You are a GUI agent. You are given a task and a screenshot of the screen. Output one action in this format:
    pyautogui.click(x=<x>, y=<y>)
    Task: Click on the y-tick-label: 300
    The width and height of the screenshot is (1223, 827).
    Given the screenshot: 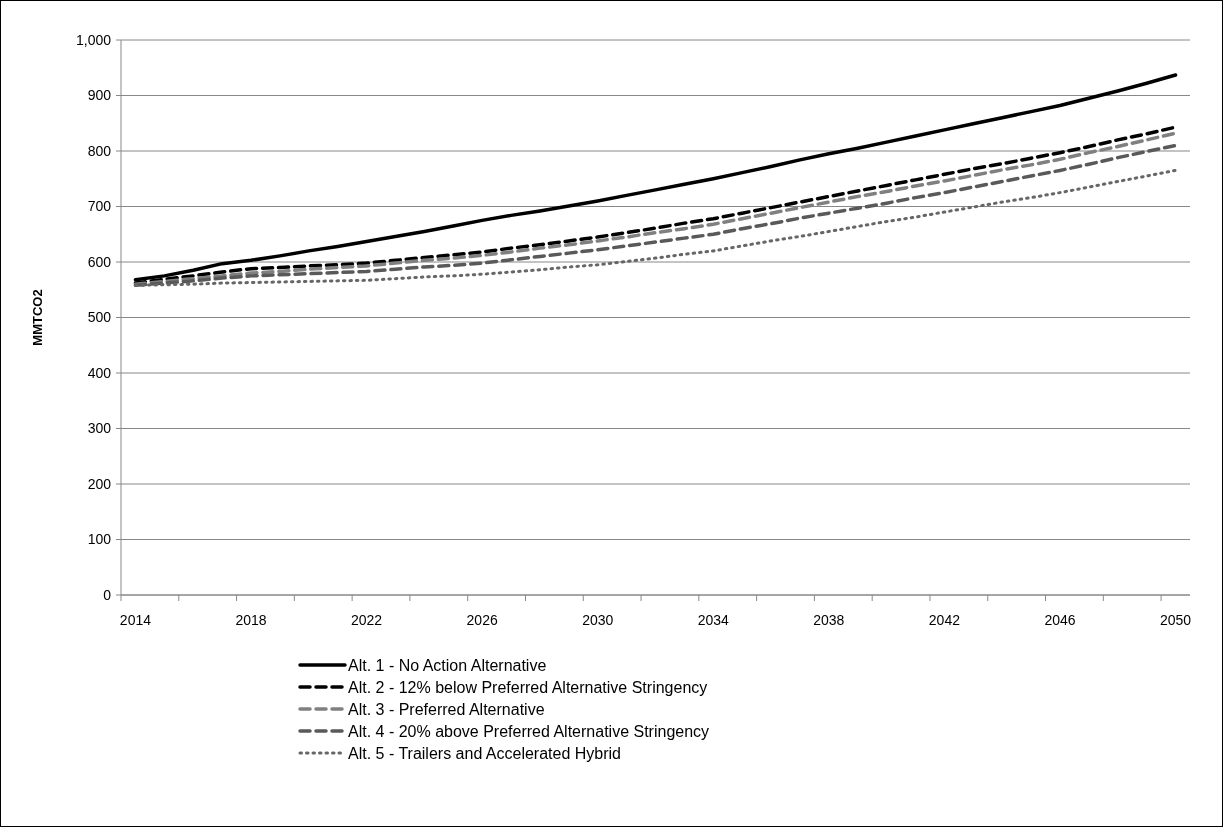 What is the action you would take?
    pyautogui.click(x=99, y=428)
    